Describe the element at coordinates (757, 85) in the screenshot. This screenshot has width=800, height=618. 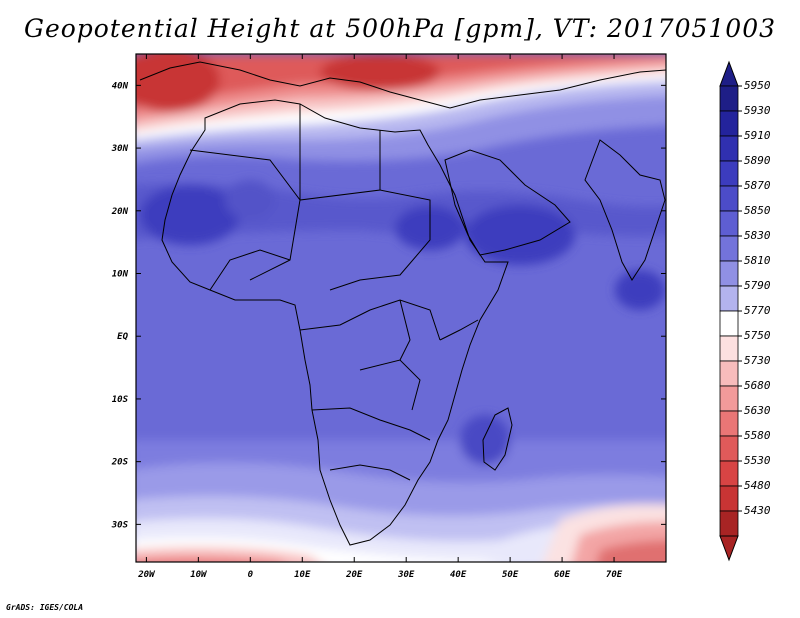
I see `colorbar-label: 5950` at that location.